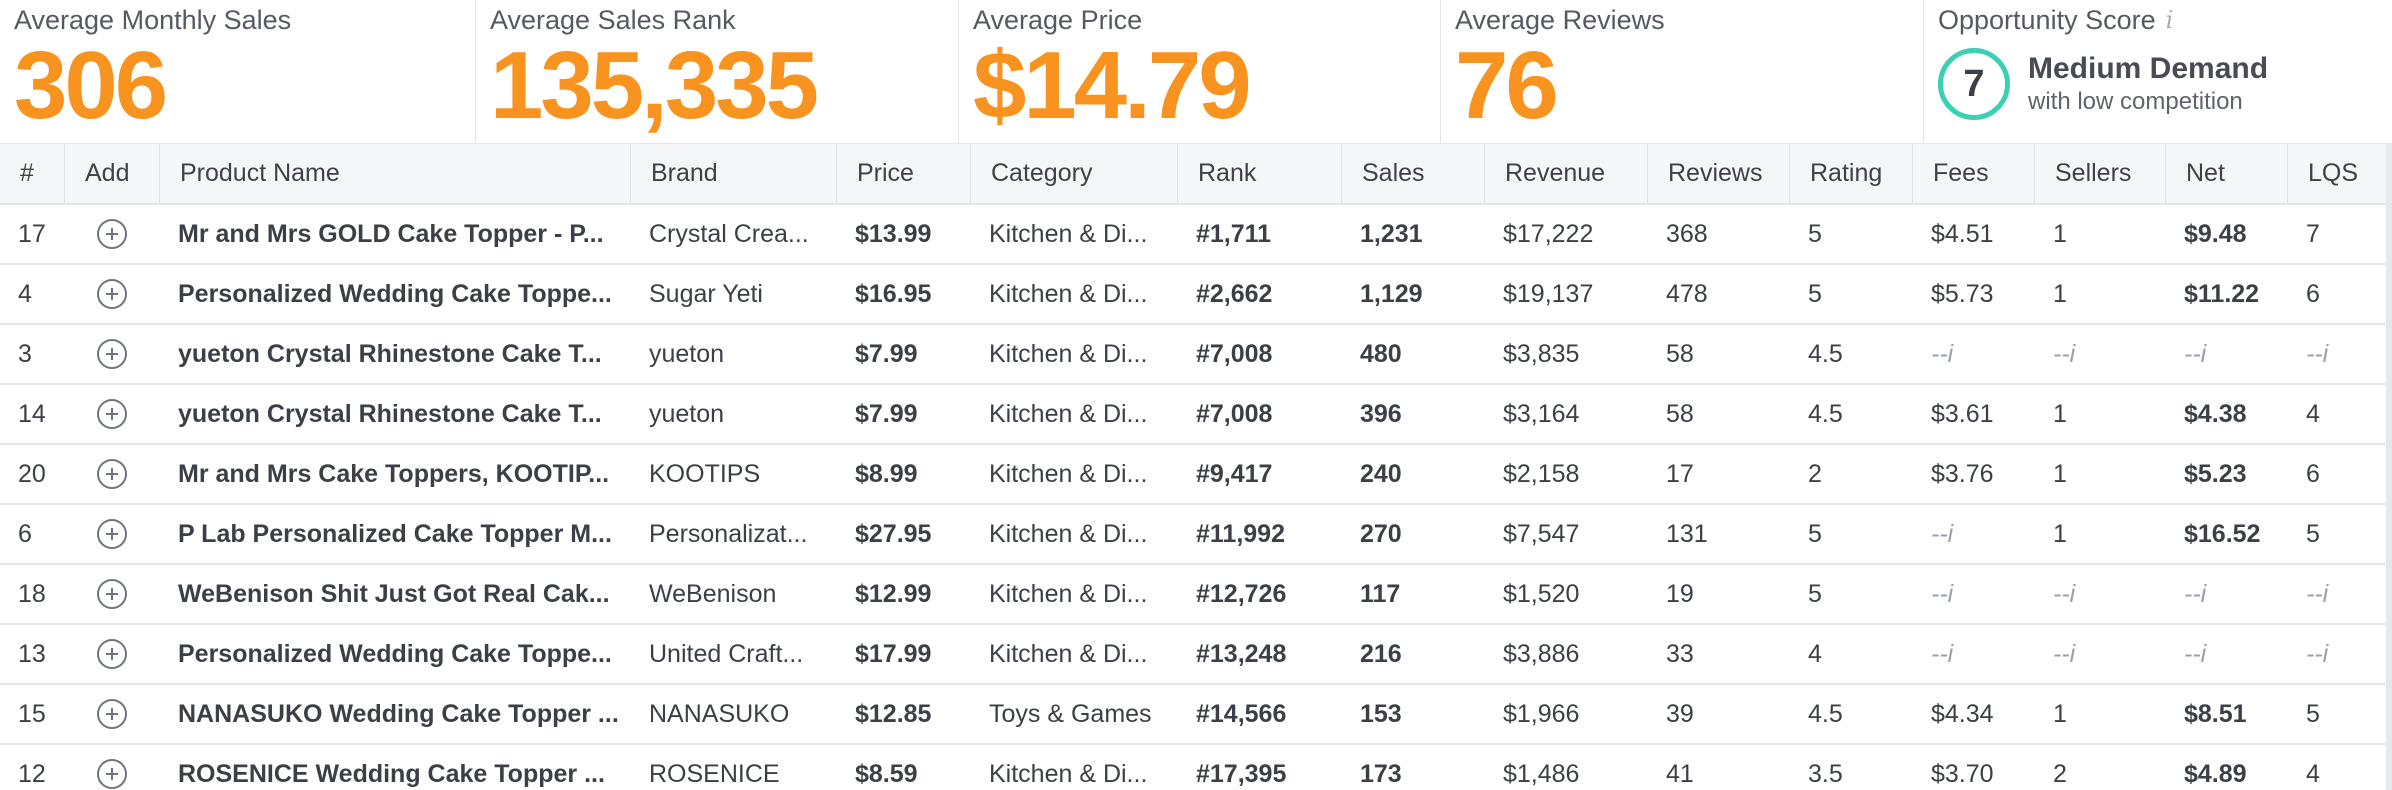 This screenshot has height=790, width=2392. I want to click on cell-row-number: 13, so click(32, 653).